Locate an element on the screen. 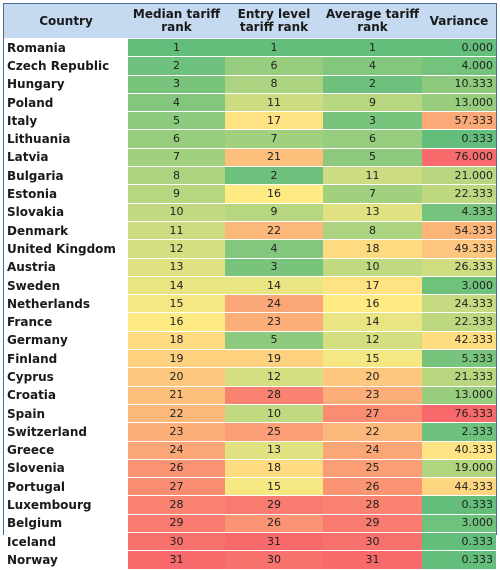 The image size is (500, 570). cell-entry-level-tariff-rank: 10 is located at coordinates (274, 414).